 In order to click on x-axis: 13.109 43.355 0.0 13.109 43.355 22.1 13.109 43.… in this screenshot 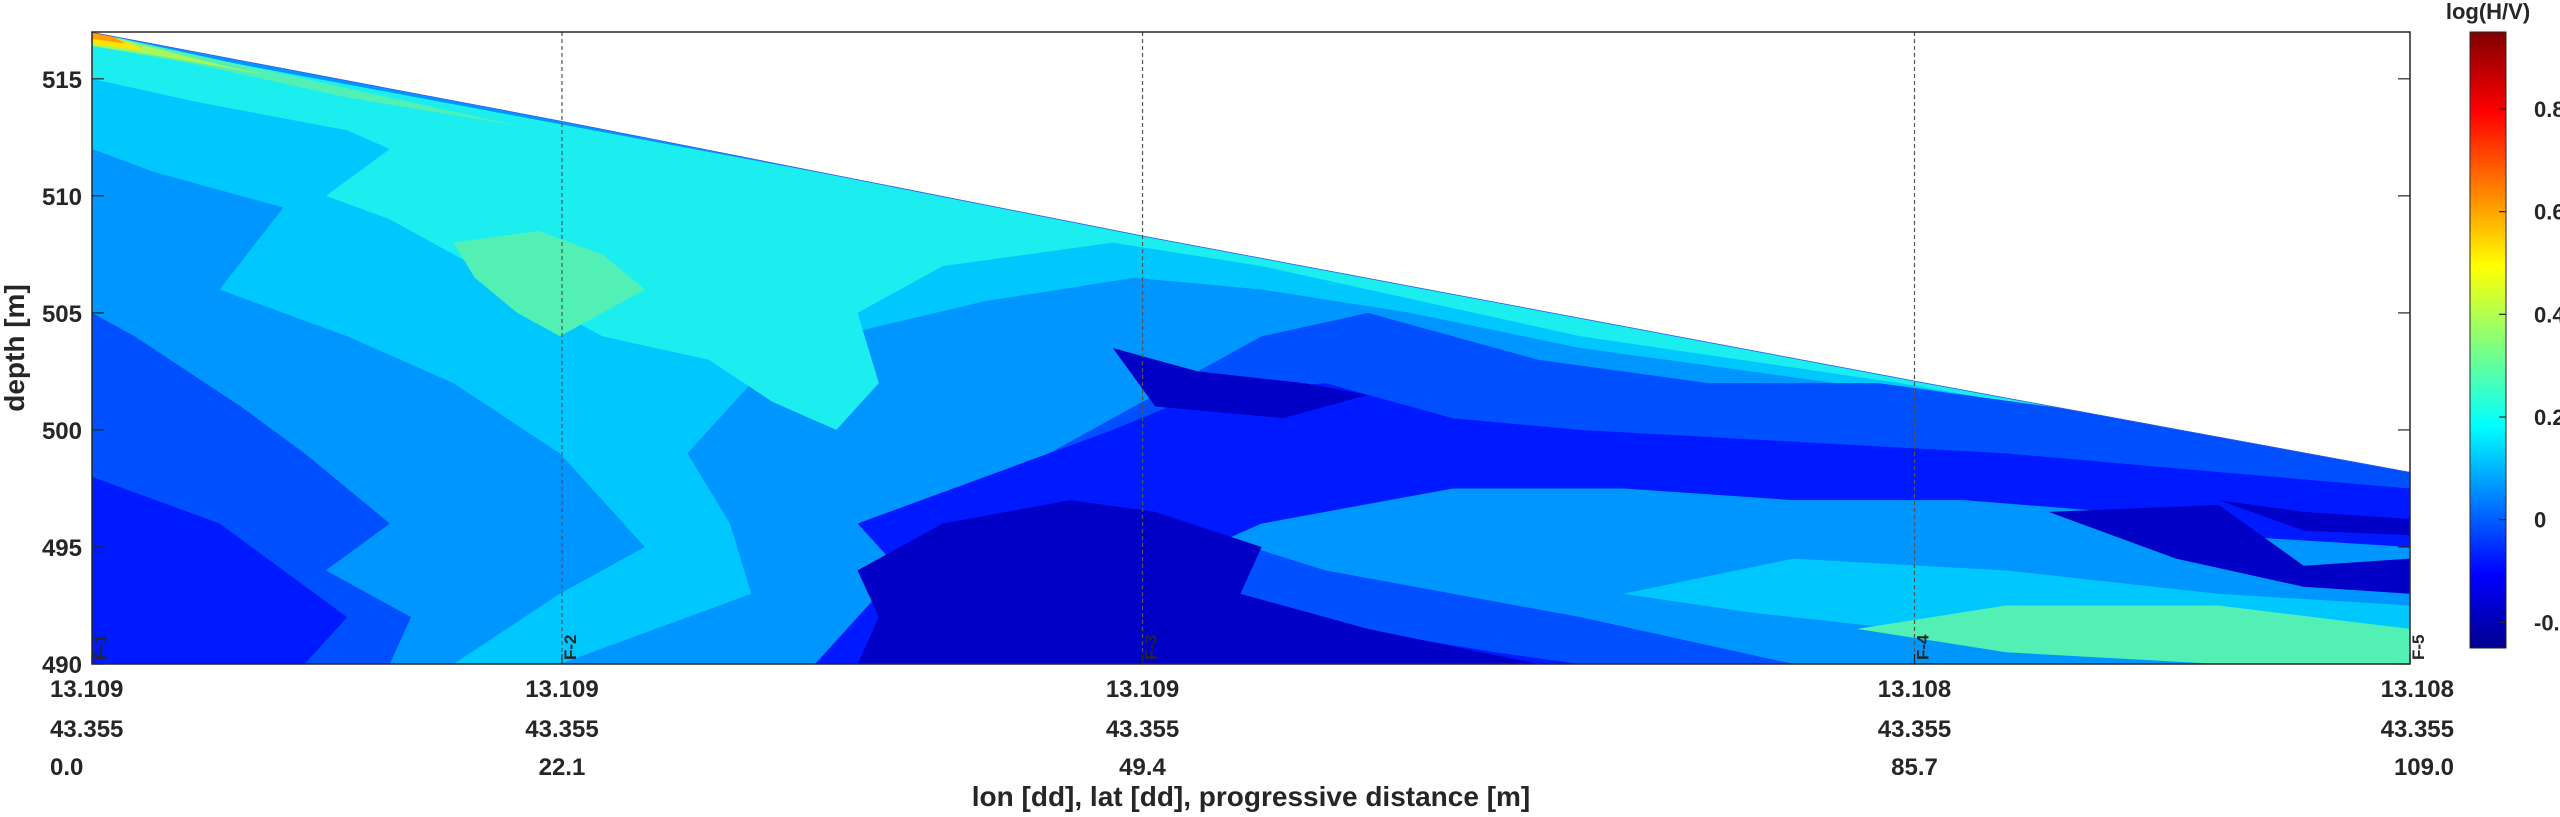, I will do `click(1252, 717)`.